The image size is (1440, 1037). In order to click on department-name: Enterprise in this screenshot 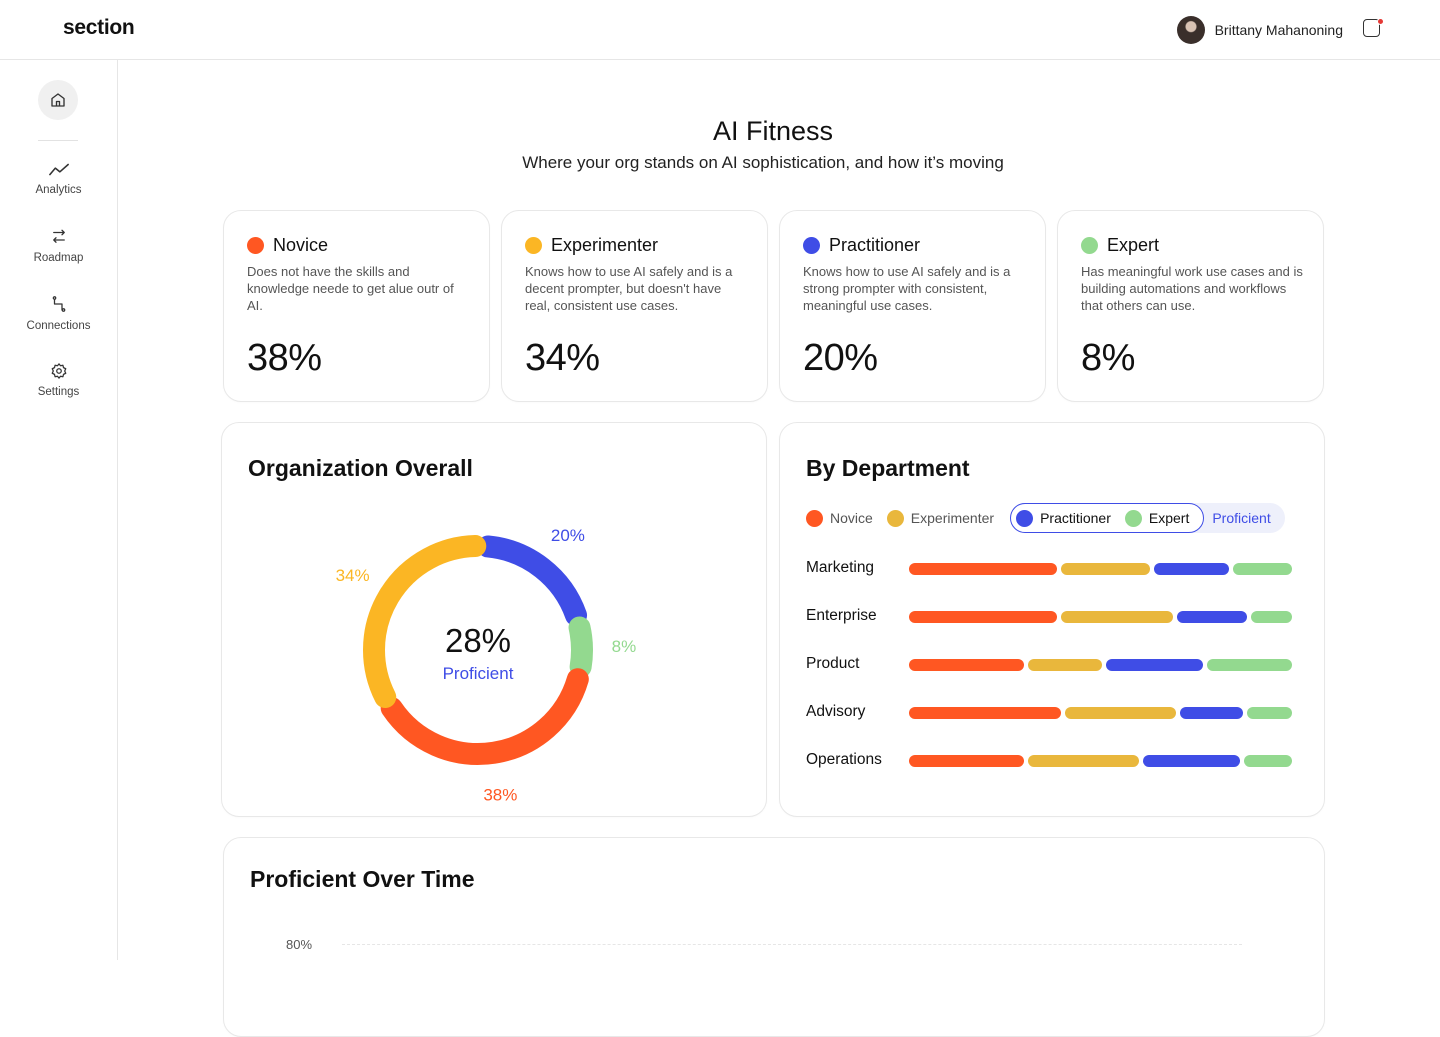, I will do `click(841, 615)`.